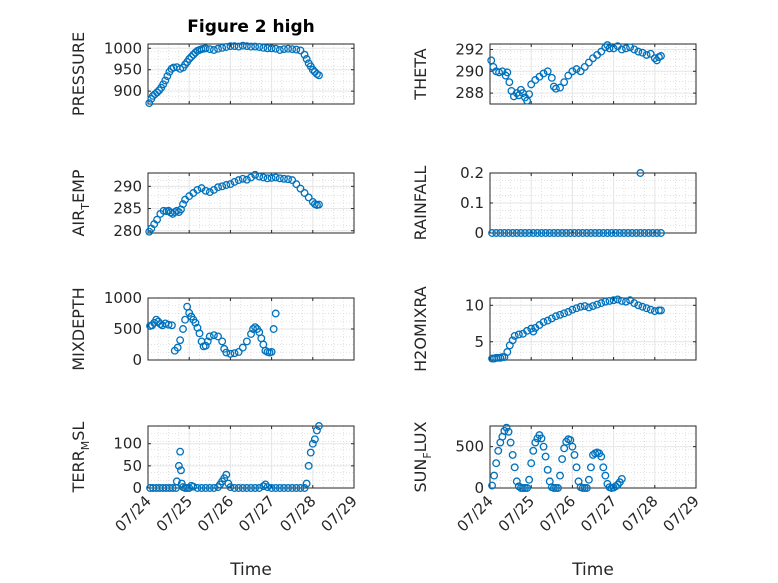  What do you see at coordinates (469, 447) in the screenshot?
I see `y-tick-label: 500` at bounding box center [469, 447].